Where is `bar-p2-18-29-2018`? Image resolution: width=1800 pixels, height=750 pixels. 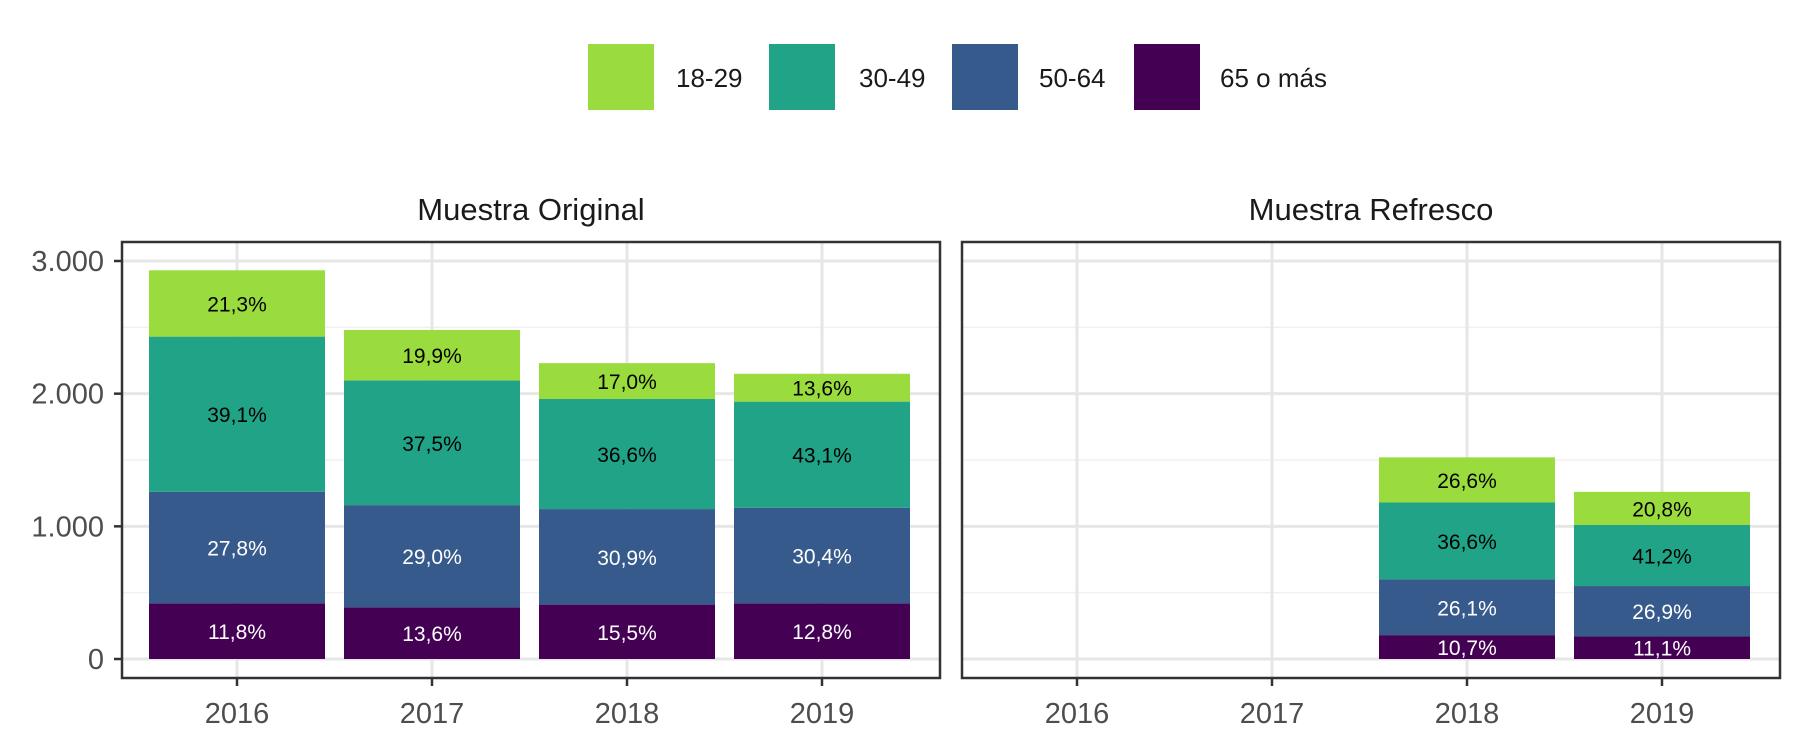 bar-p2-18-29-2018 is located at coordinates (1467, 480).